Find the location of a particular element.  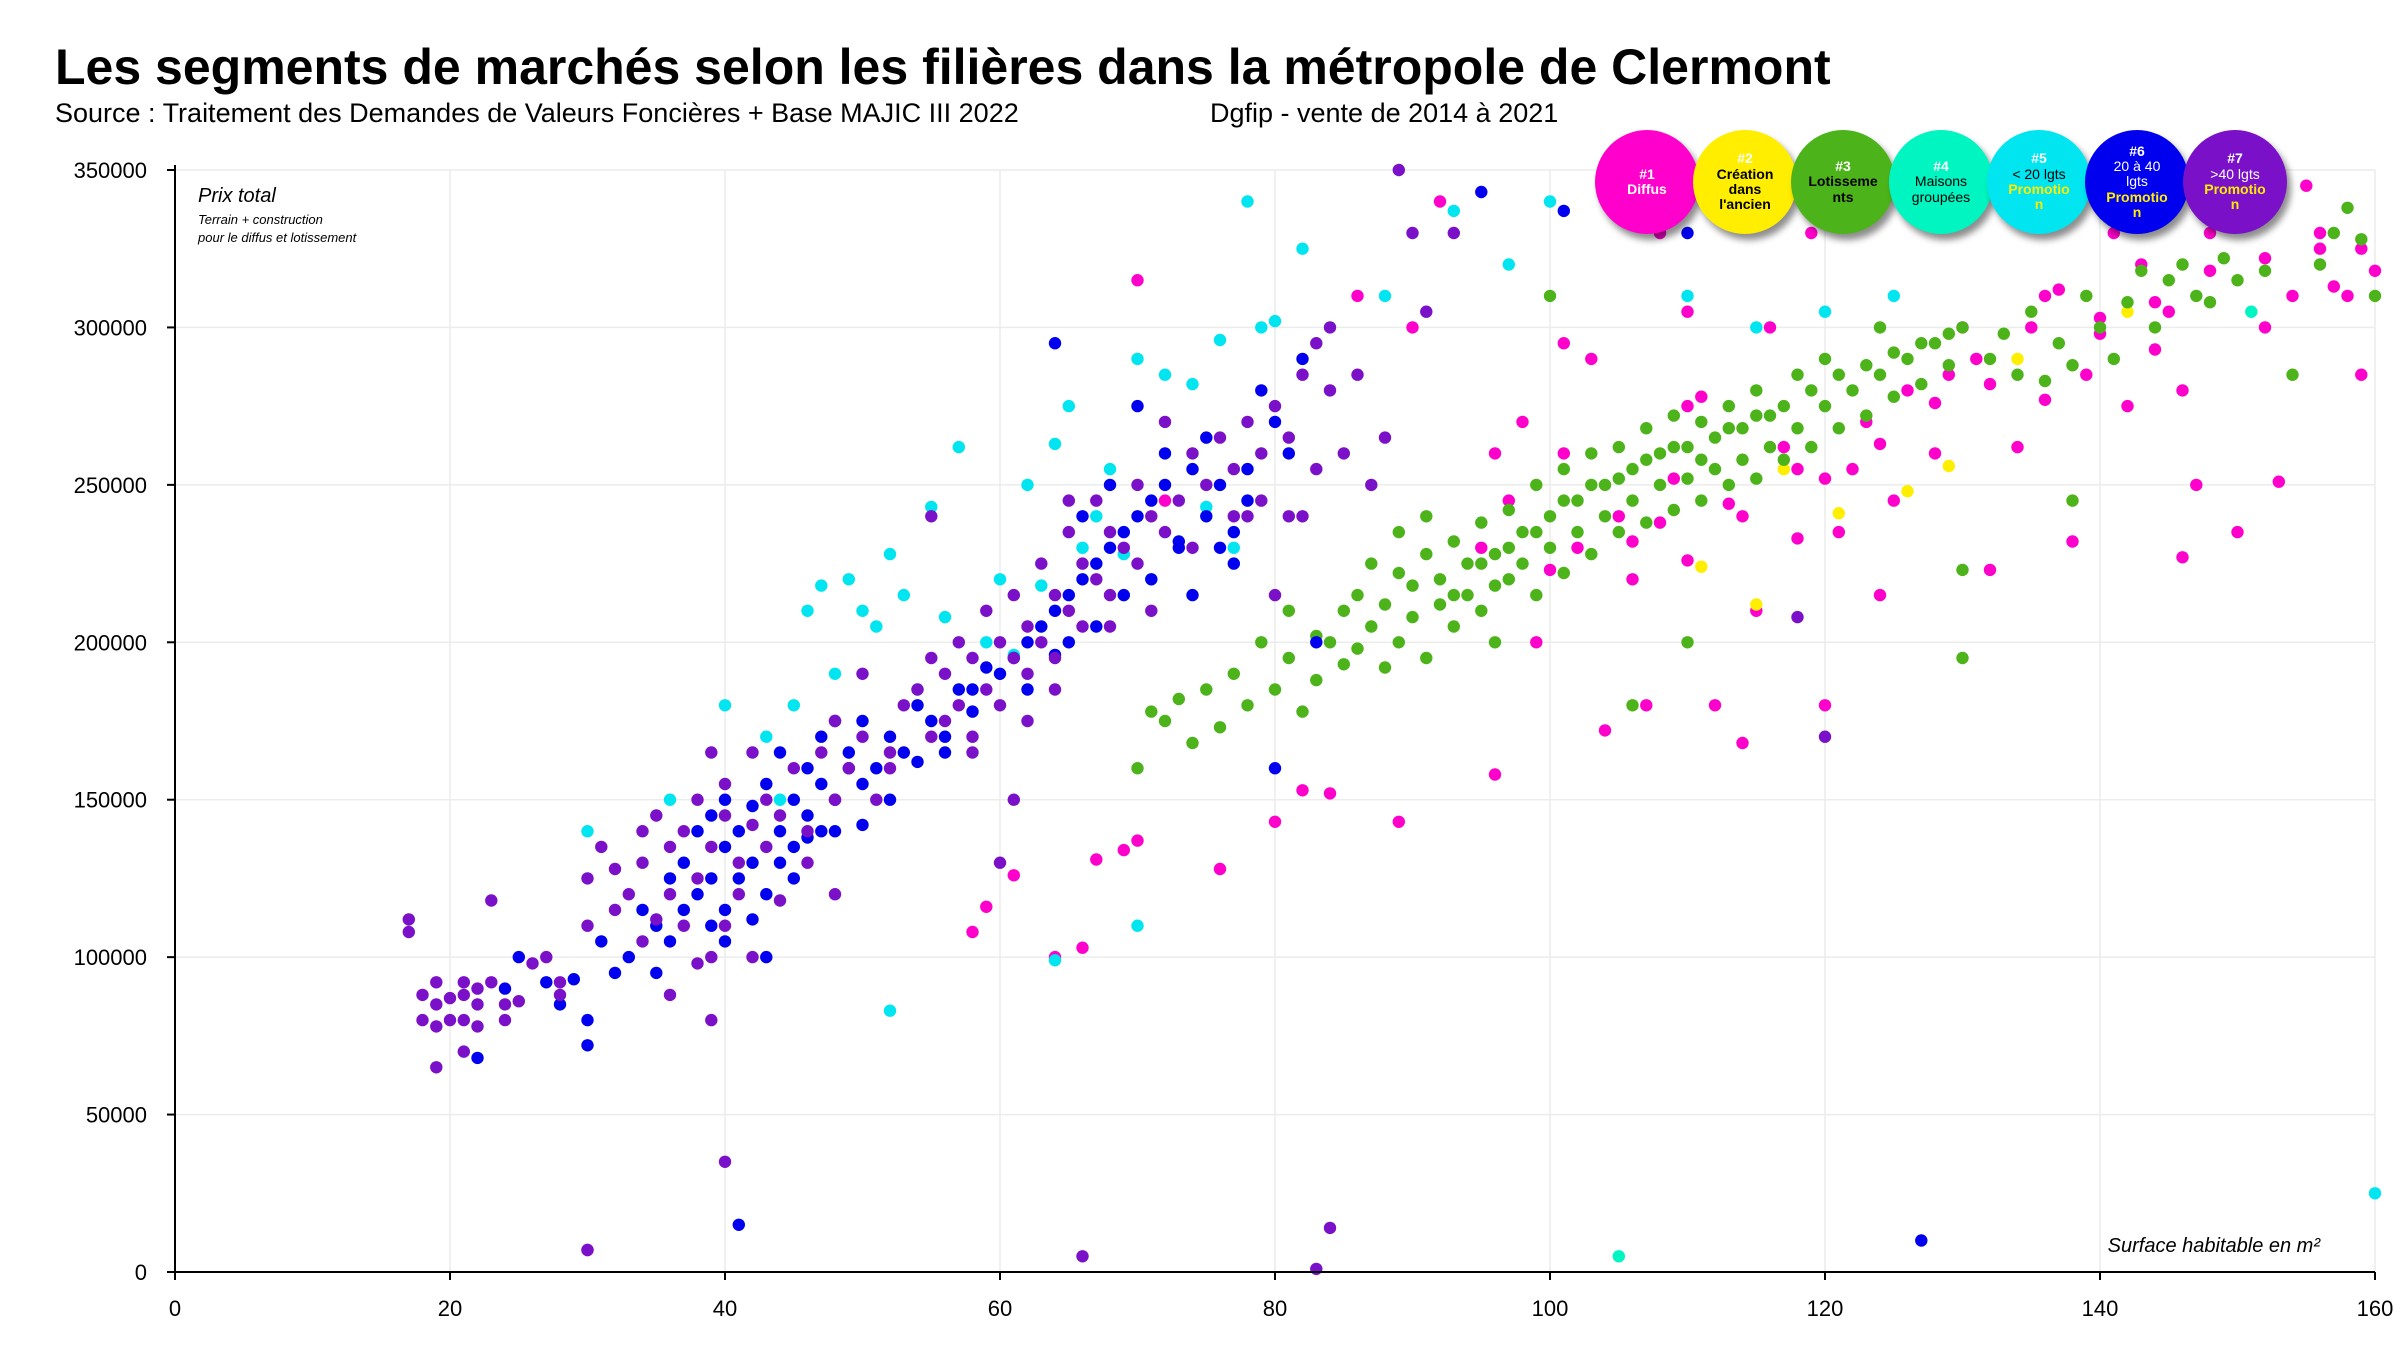

x-axis-label: Surface habitable en m² is located at coordinates (2215, 1246).